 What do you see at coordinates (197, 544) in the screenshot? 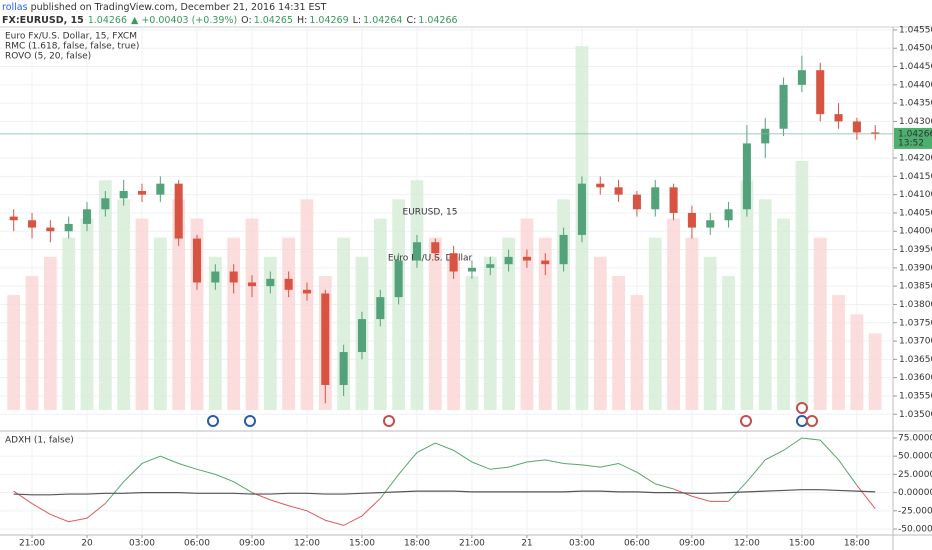
I see `x-tick-label: 06:00` at bounding box center [197, 544].